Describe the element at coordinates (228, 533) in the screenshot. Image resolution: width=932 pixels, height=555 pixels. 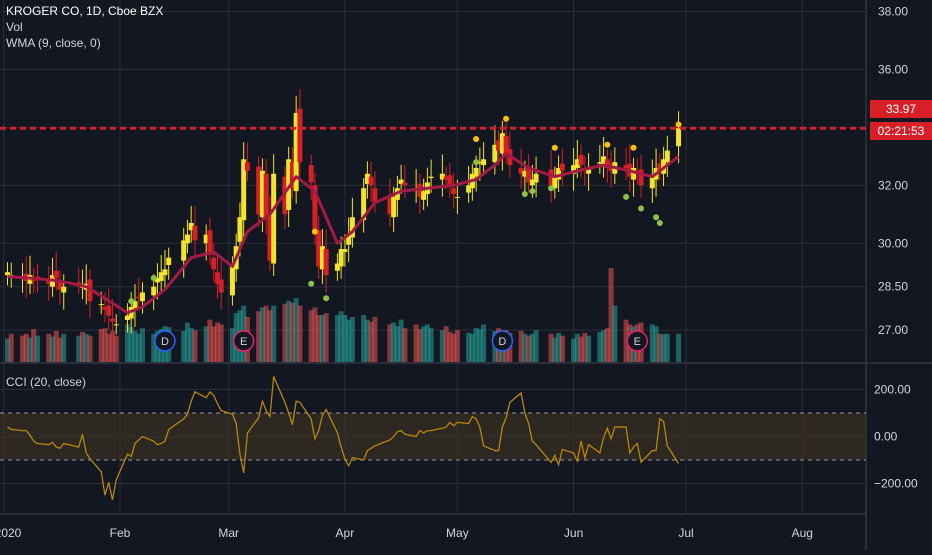
I see `time-tick-label: Mar` at that location.